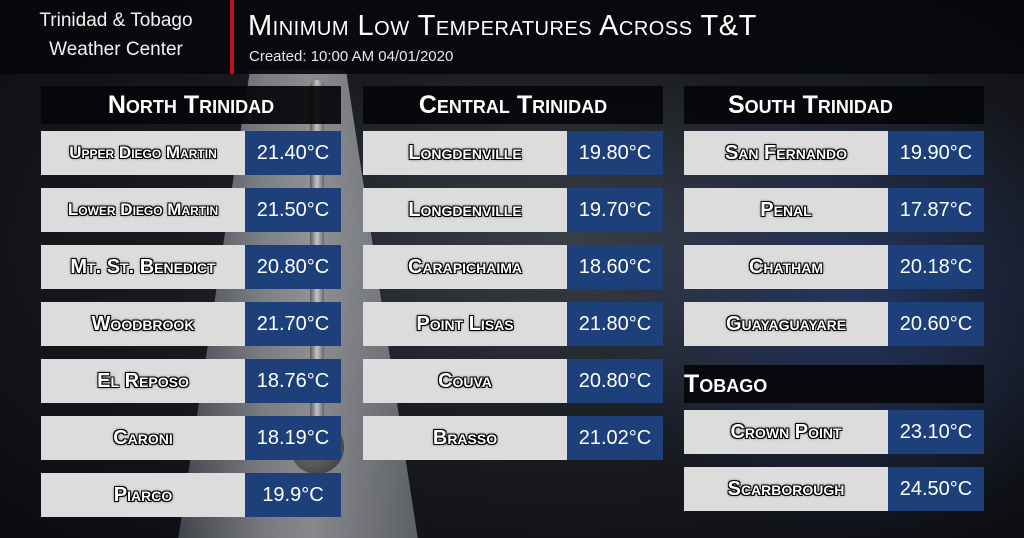 Image resolution: width=1024 pixels, height=538 pixels. Describe the element at coordinates (936, 153) in the screenshot. I see `temperature-value: 19.90°C` at that location.